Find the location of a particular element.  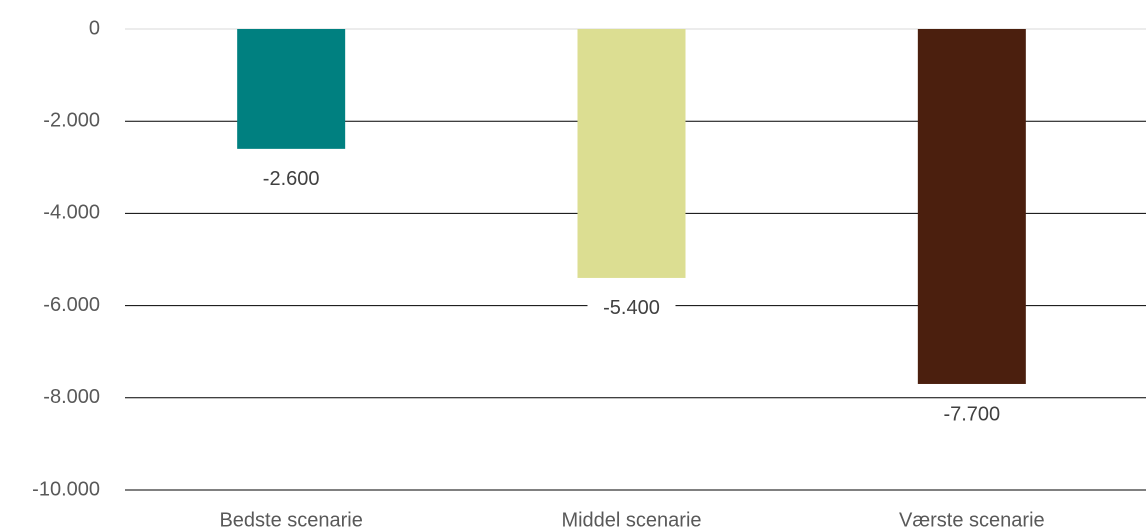

y-tick-label: -10.000 is located at coordinates (66, 489).